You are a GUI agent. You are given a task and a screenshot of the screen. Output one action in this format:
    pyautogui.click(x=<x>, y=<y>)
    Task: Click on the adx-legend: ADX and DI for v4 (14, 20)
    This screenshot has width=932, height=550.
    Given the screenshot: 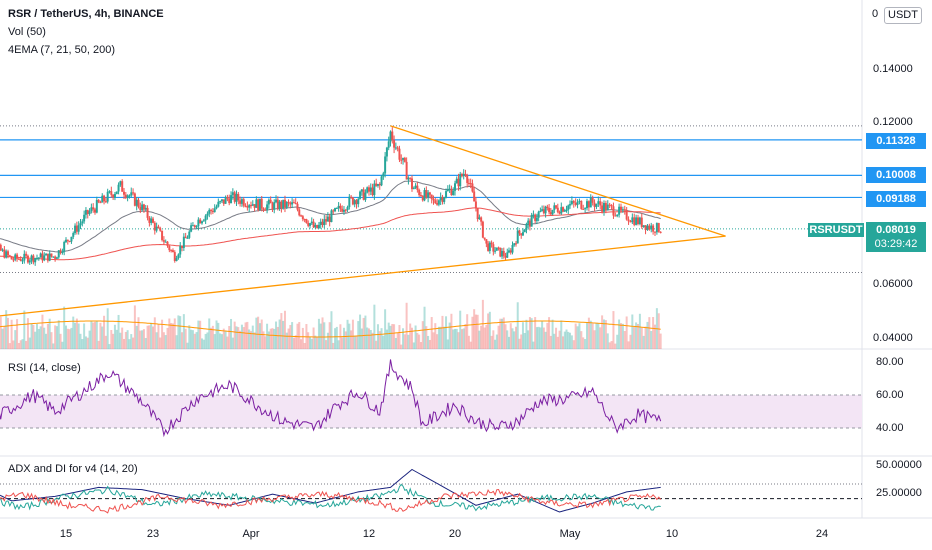 What is the action you would take?
    pyautogui.click(x=73, y=469)
    